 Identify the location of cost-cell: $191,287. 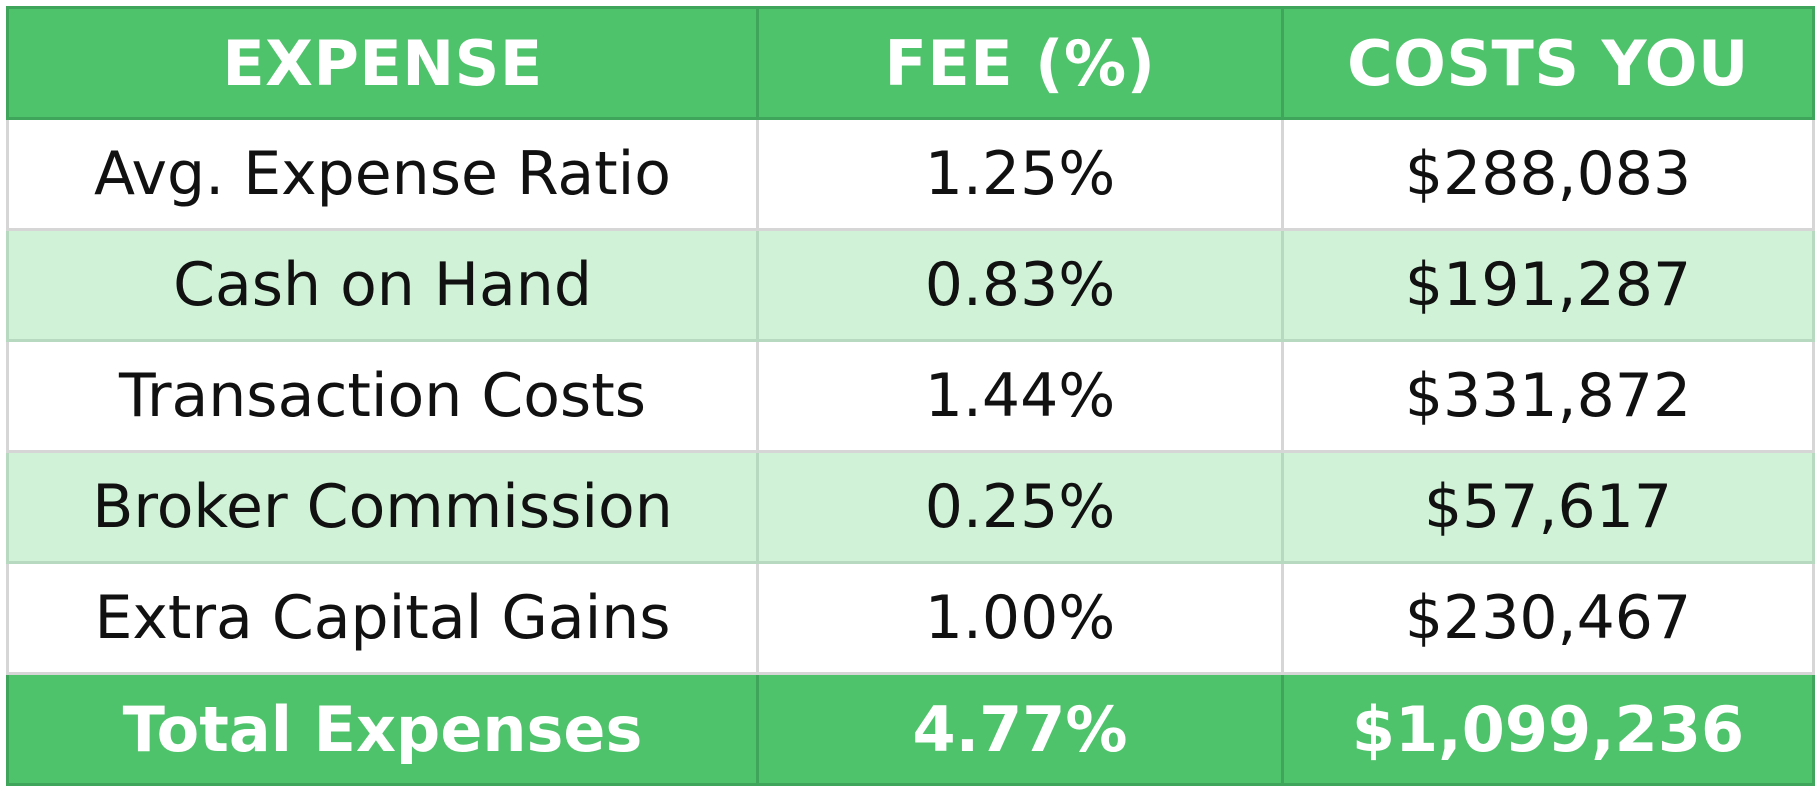
(1548, 285).